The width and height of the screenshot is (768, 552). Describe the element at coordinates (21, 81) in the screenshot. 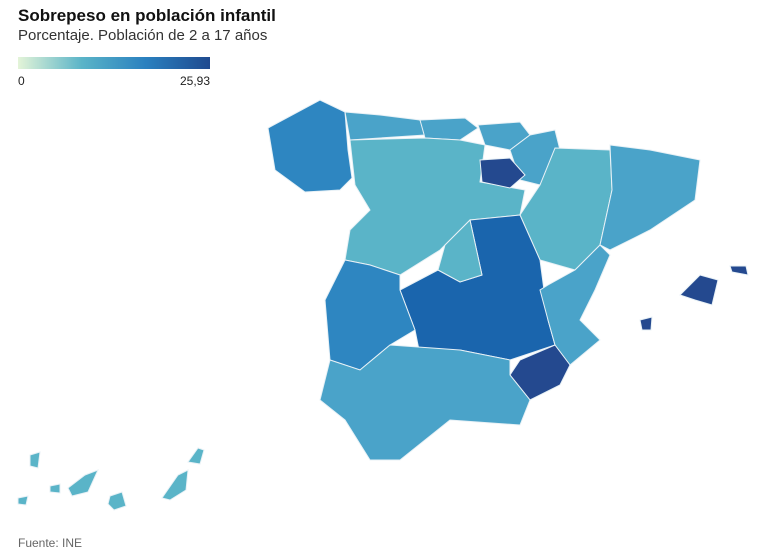

I see `legend-min: 0` at that location.